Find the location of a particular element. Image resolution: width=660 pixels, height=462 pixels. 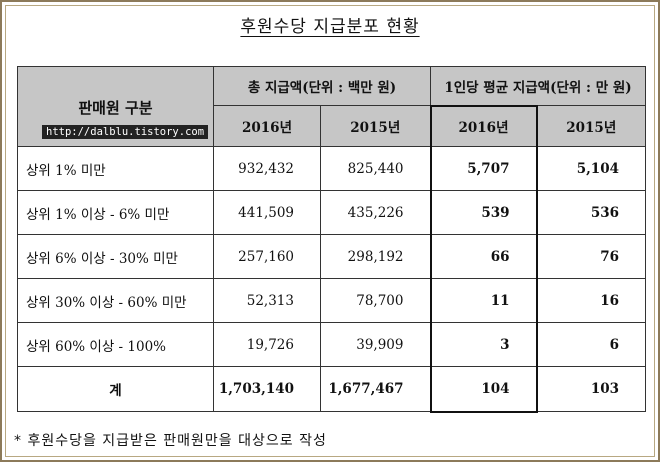

total-row: 계 1,703,140 1,677,467 104 103 is located at coordinates (331, 389).